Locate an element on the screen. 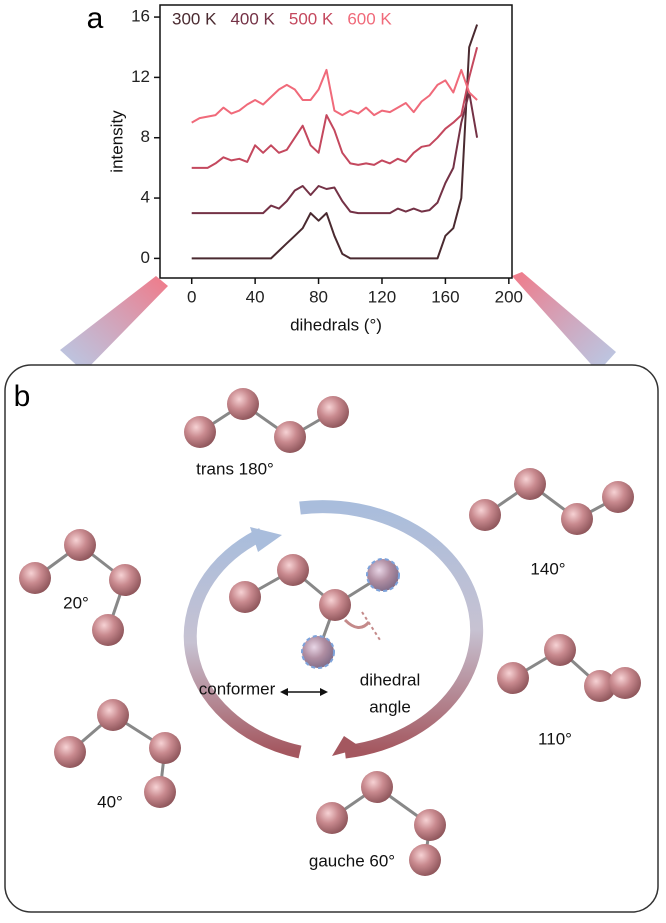 This screenshot has width=666, height=923. x-tick-label: 200 is located at coordinates (509, 296).